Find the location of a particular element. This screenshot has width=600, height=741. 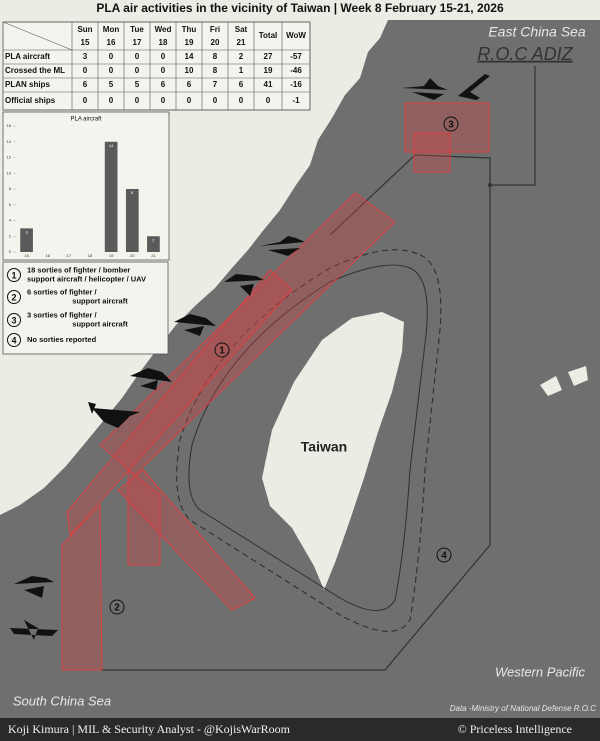

column-header: Tue is located at coordinates (137, 29).